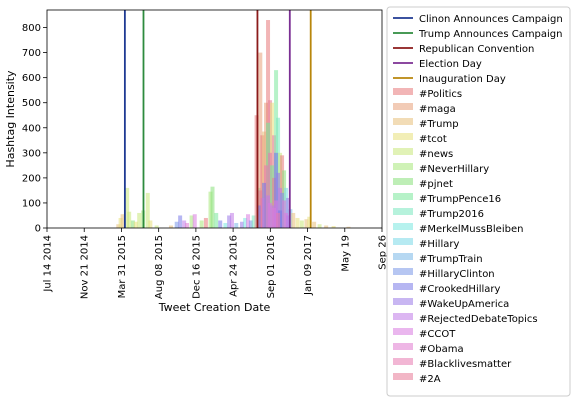 The width and height of the screenshot is (574, 400). What do you see at coordinates (31, 203) in the screenshot?
I see `y-tick-label: 100` at bounding box center [31, 203].